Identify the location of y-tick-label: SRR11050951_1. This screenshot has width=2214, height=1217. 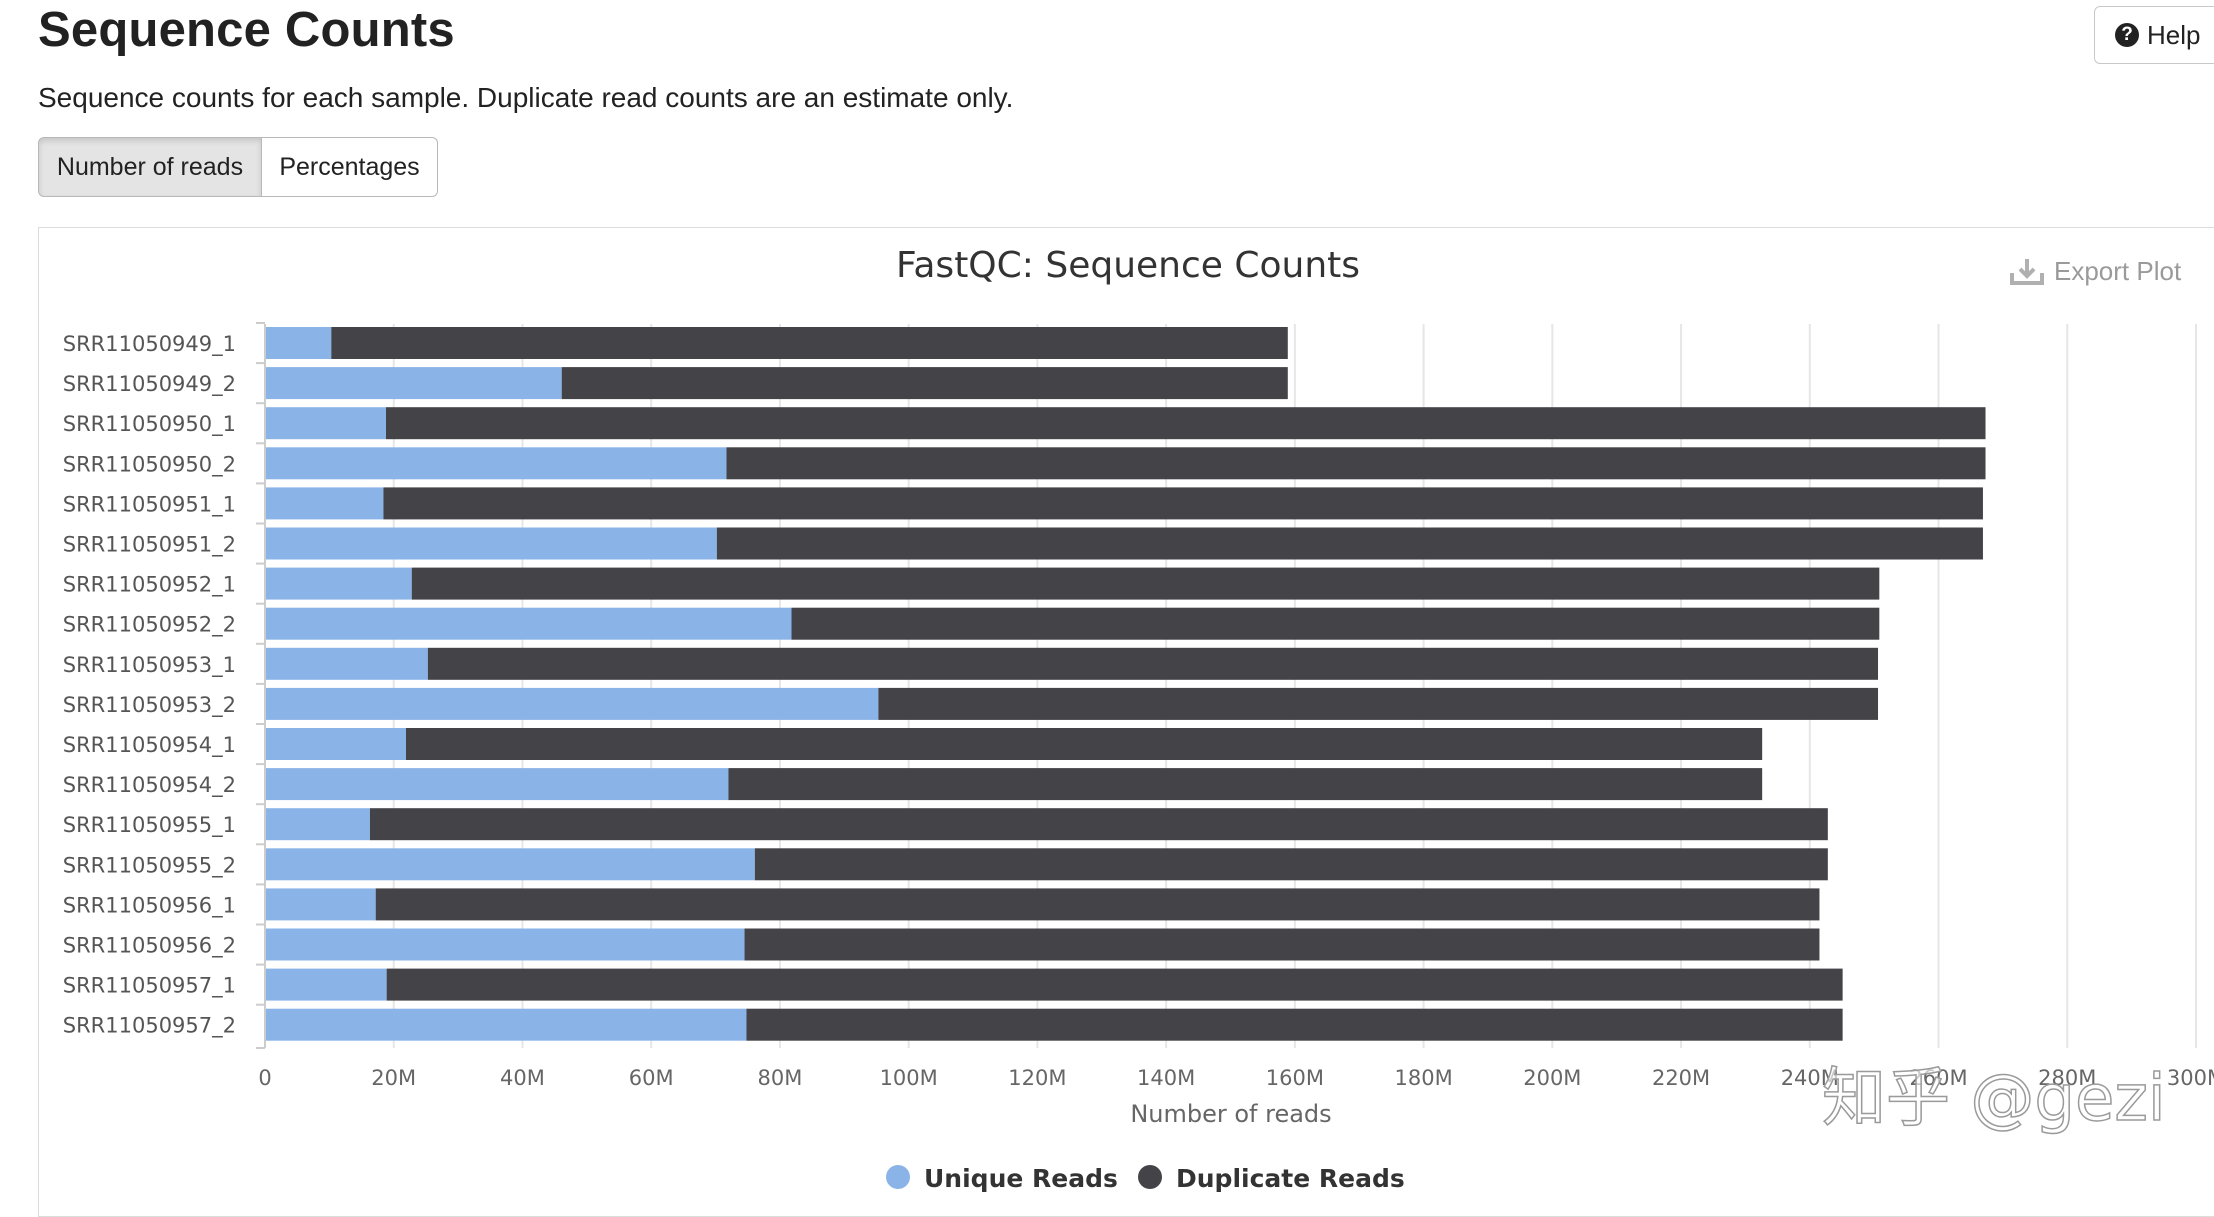
(149, 504).